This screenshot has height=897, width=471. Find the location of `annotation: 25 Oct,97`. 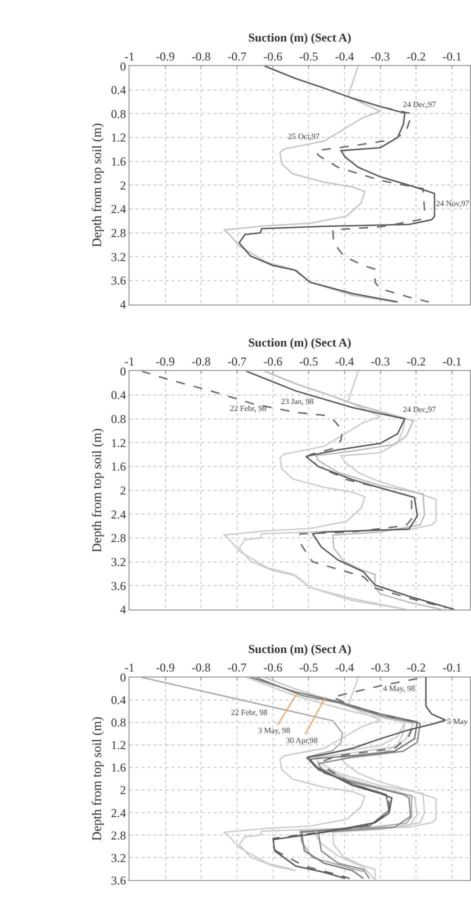

annotation: 25 Oct,97 is located at coordinates (304, 136).